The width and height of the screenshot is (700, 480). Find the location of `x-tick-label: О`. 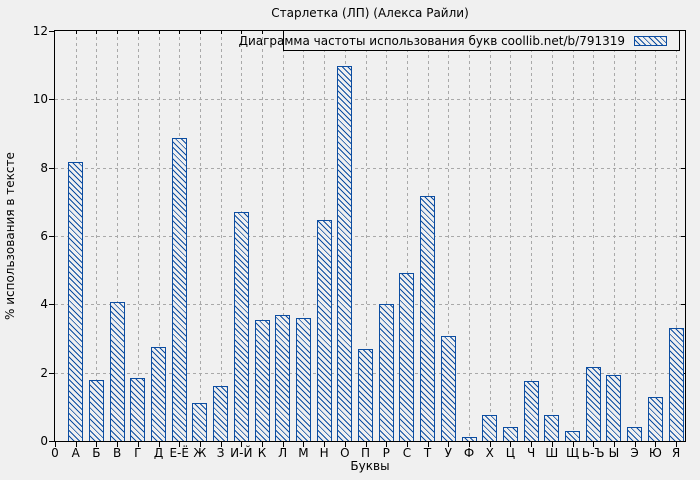

x-tick-label: О is located at coordinates (345, 453).